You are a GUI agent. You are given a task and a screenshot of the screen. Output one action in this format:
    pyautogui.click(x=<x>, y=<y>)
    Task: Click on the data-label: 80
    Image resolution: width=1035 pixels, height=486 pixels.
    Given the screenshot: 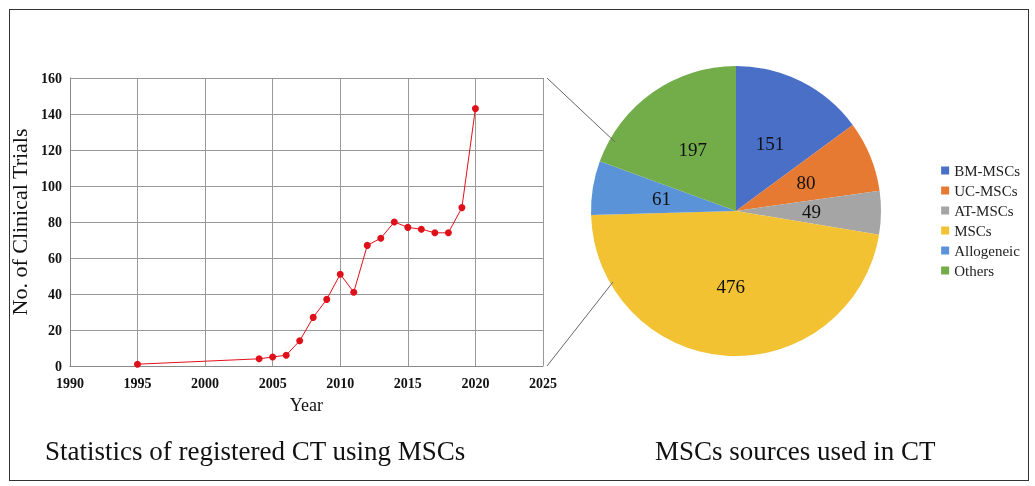 What is the action you would take?
    pyautogui.click(x=806, y=182)
    